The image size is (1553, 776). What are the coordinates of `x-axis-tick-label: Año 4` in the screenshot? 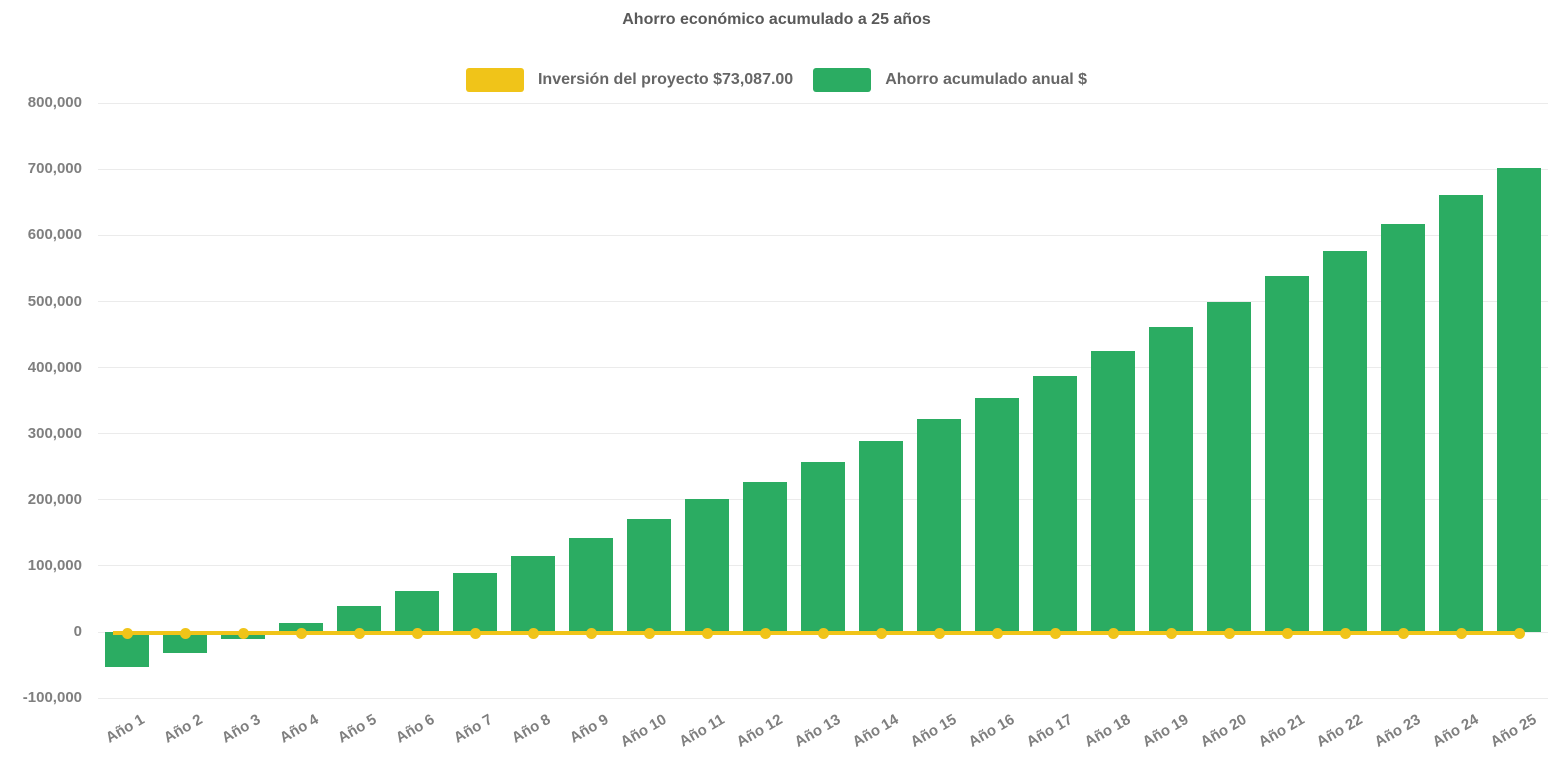 It's located at (299, 729).